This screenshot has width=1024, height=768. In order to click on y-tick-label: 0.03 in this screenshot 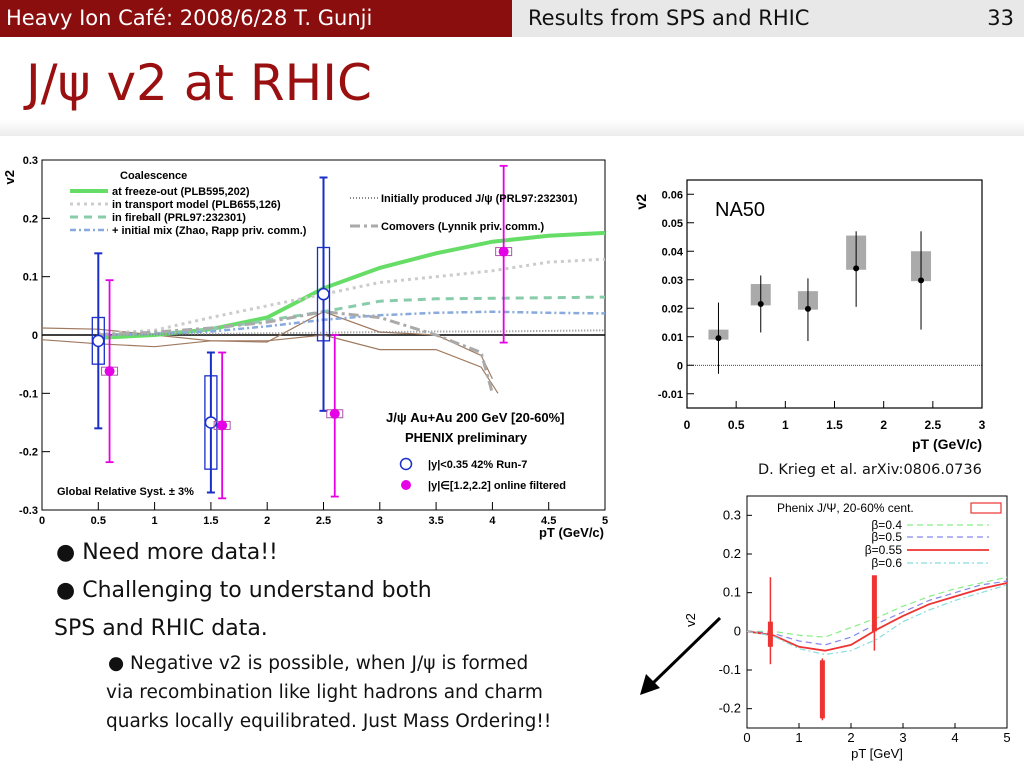, I will do `click(672, 281)`.